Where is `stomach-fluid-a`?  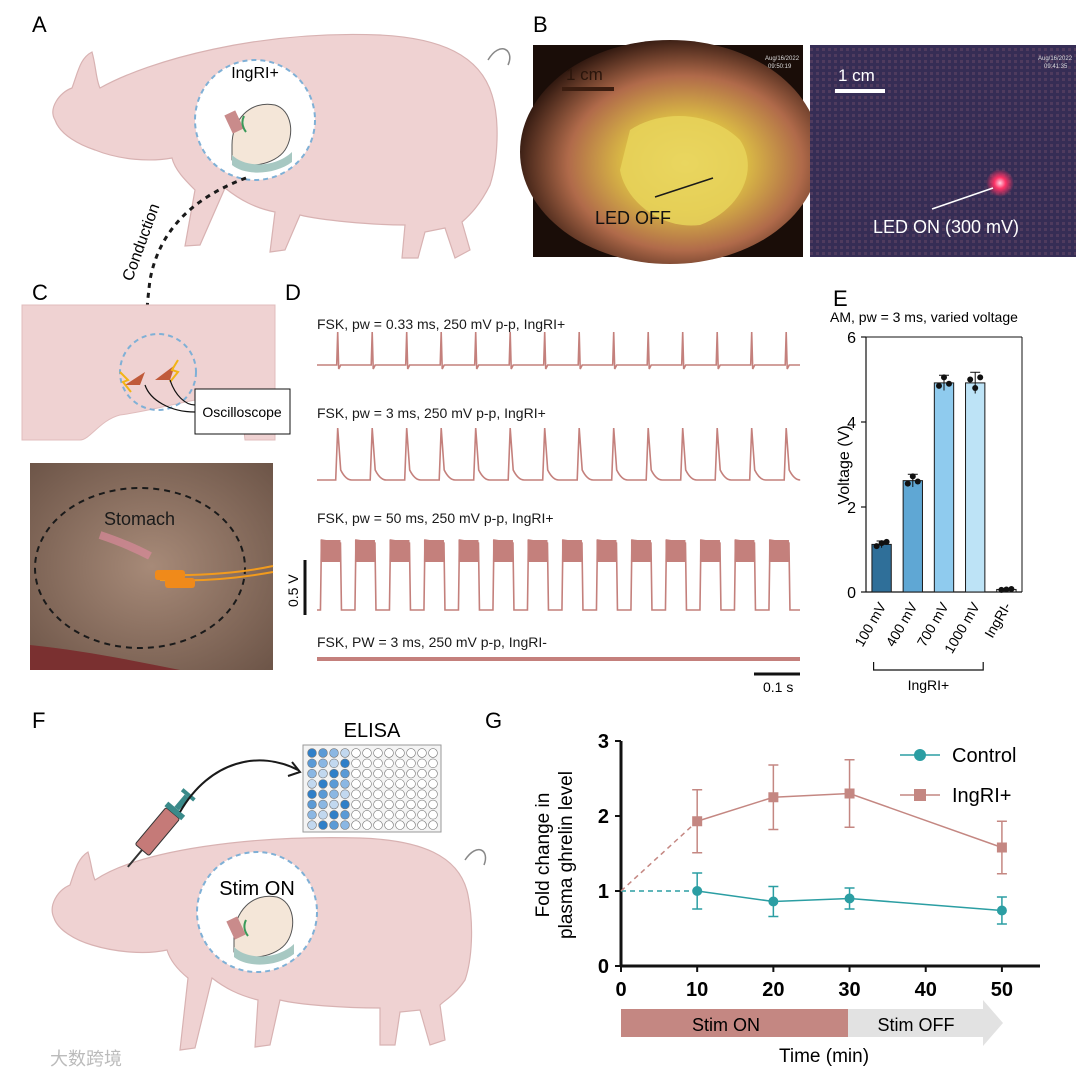
stomach-fluid-a is located at coordinates (262, 162).